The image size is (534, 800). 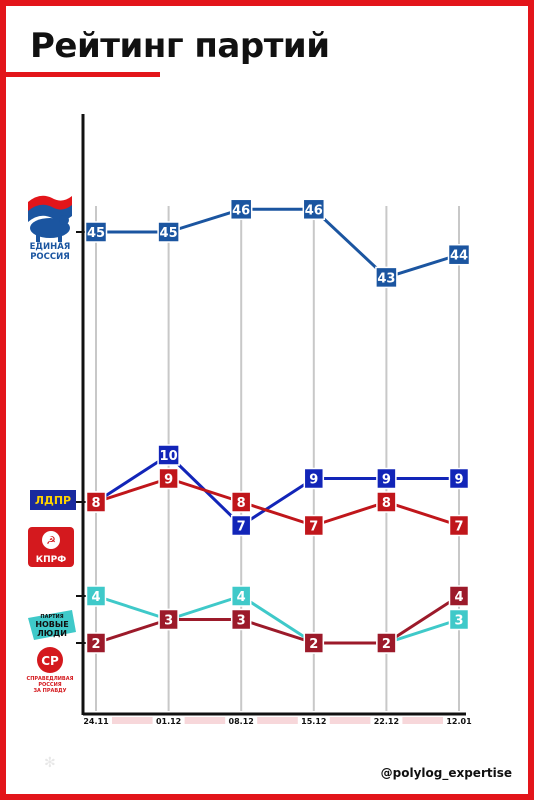 I want to click on data-point-ldpr: 10, so click(x=168, y=455).